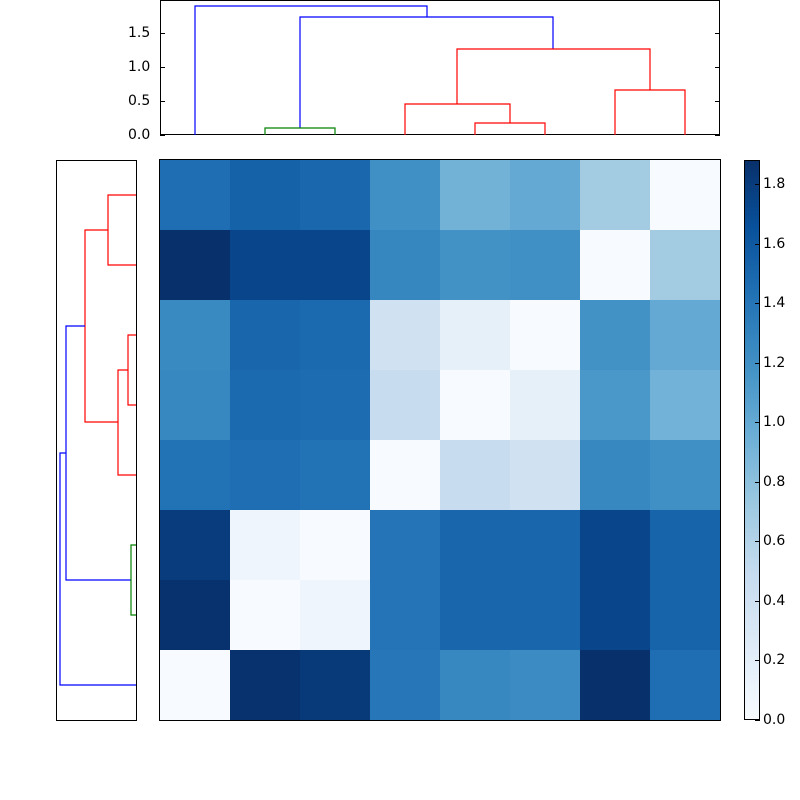 Image resolution: width=800 pixels, height=800 pixels. I want to click on colorbar-tick-label: 1.2, so click(774, 363).